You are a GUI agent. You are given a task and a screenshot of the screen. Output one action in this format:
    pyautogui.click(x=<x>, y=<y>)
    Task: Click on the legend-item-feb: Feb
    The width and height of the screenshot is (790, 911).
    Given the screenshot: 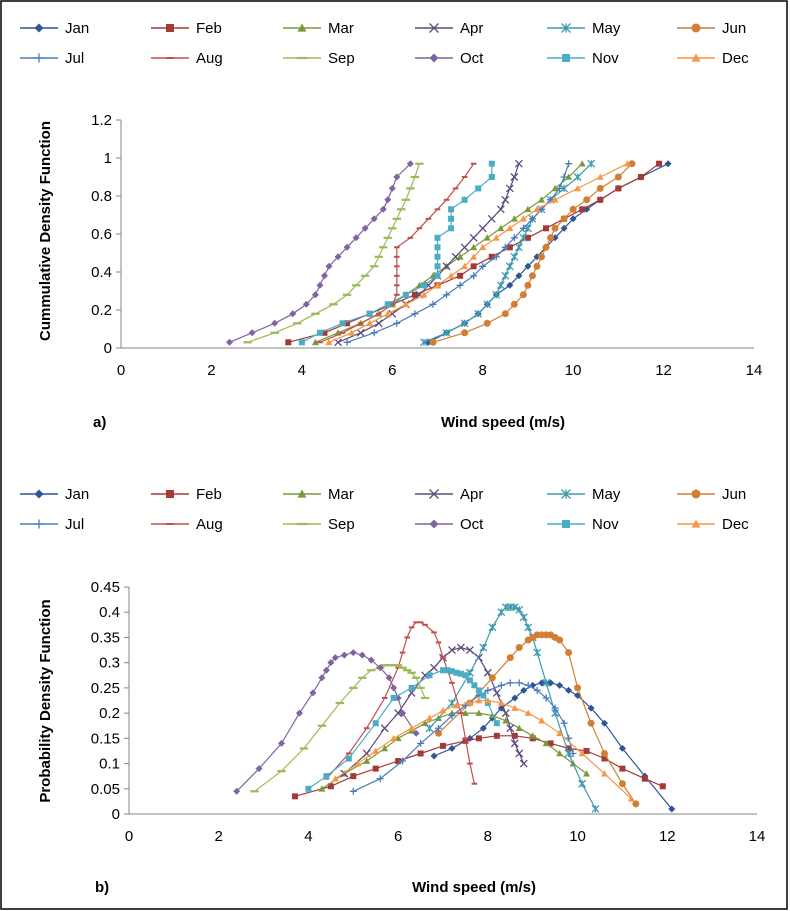 What is the action you would take?
    pyautogui.click(x=186, y=28)
    